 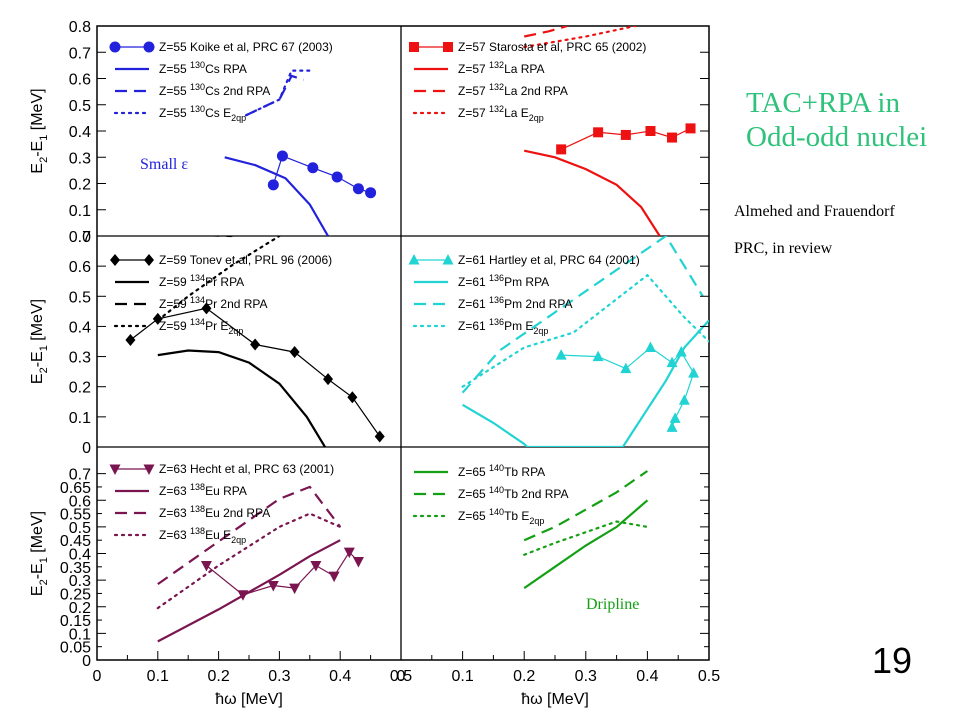 What do you see at coordinates (214, 90) in the screenshot?
I see `panel-top-left-legend-label: Z=55 130Cs 2nd RPA` at bounding box center [214, 90].